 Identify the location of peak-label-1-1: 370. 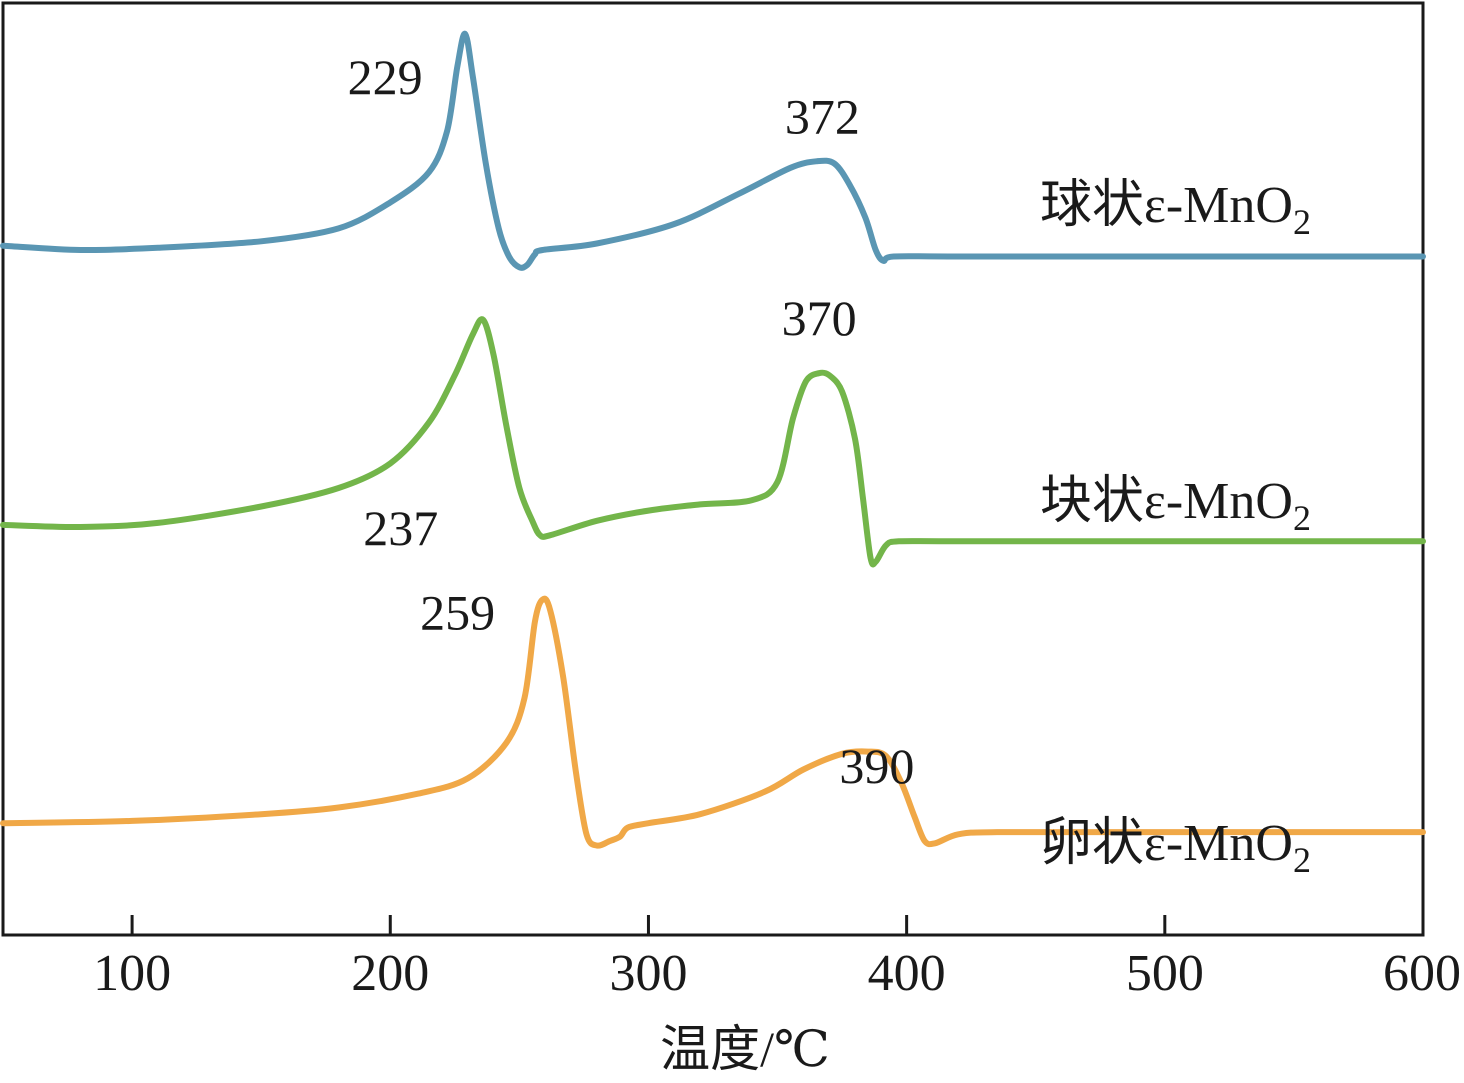
(819, 318).